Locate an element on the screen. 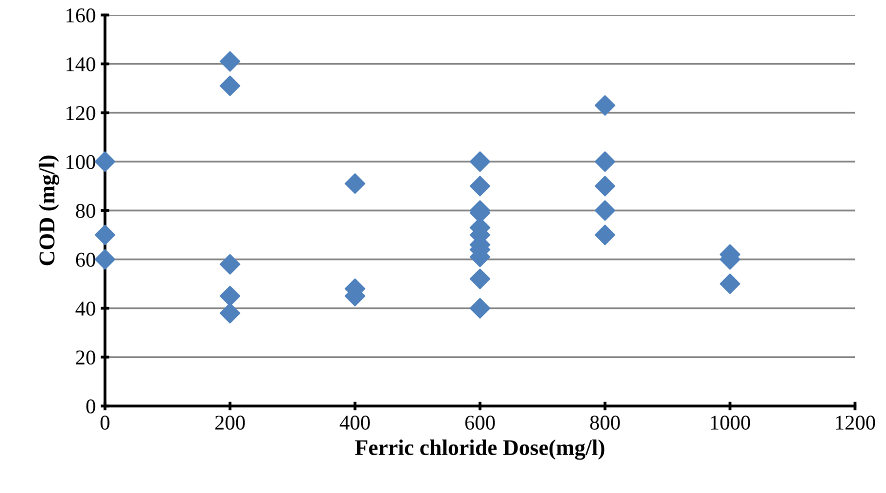  x-axis-title: Ferric chloride Dose(mg/l) is located at coordinates (479, 449).